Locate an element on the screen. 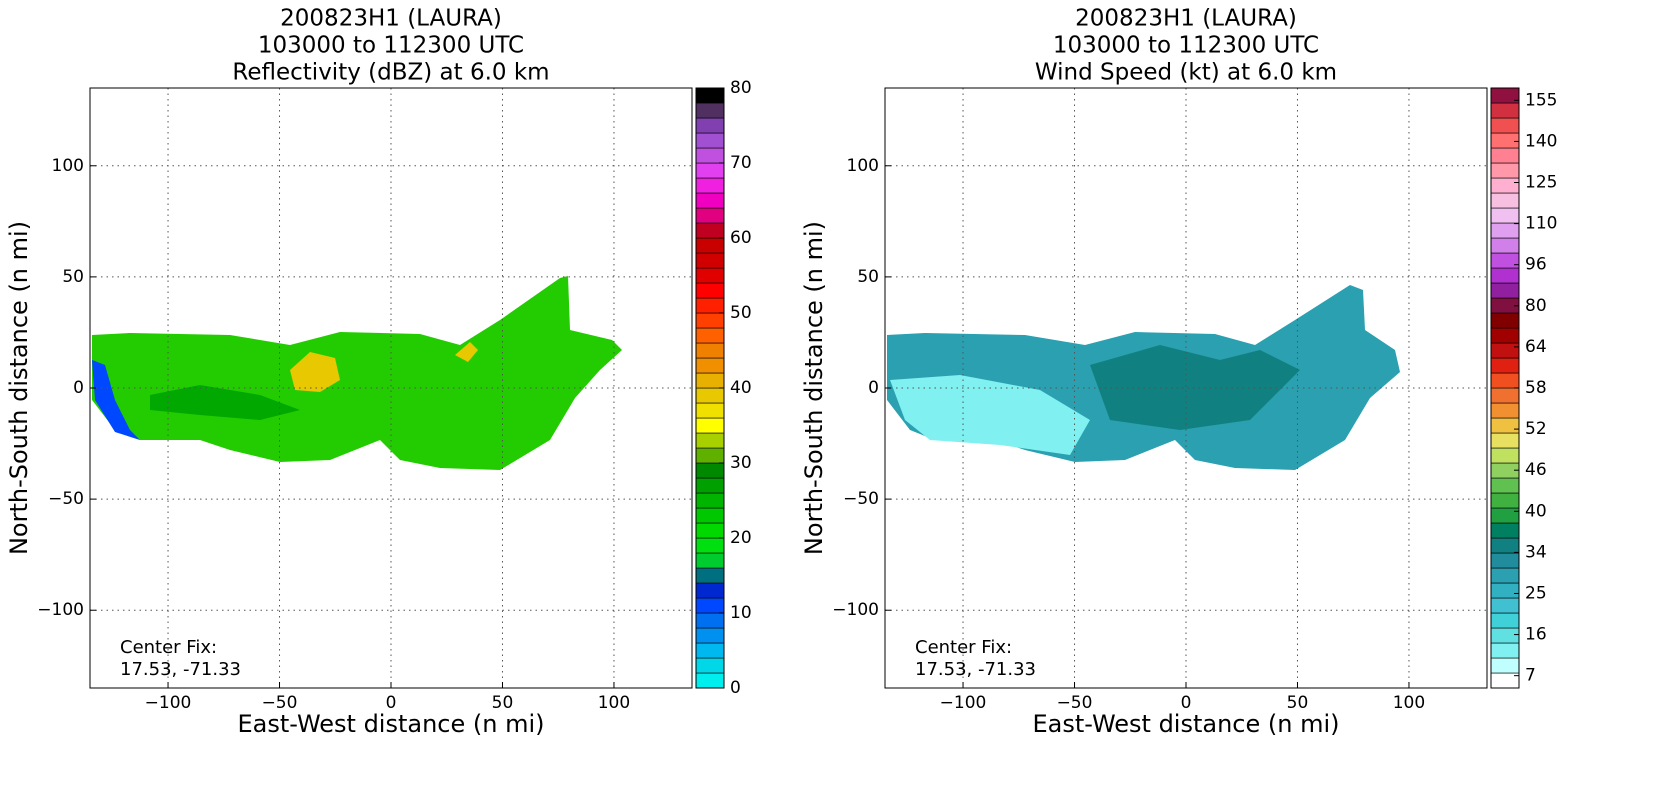 This screenshot has height=787, width=1654. echo-region is located at coordinates (357, 373).